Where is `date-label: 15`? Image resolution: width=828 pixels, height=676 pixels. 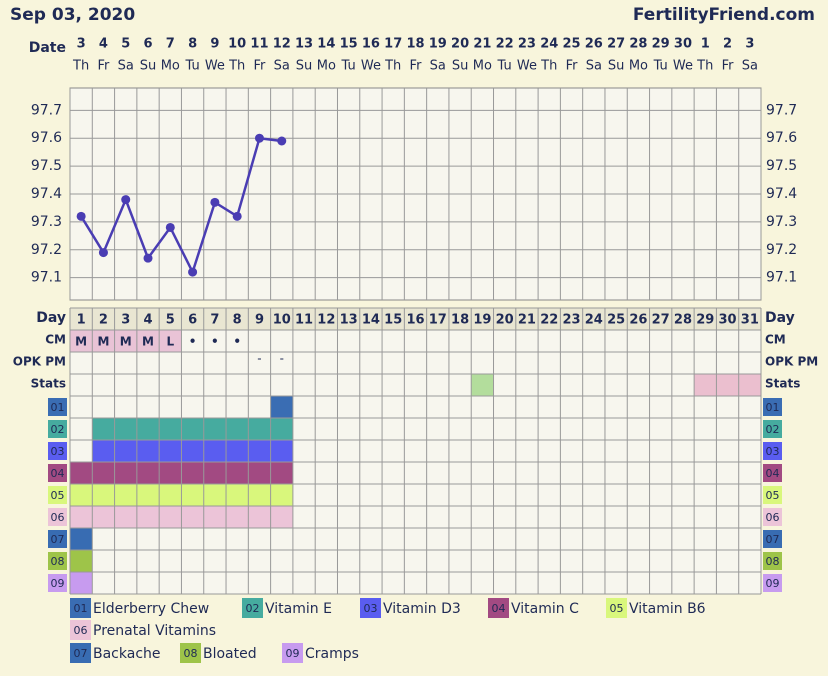
date-label: 15 is located at coordinates (349, 44).